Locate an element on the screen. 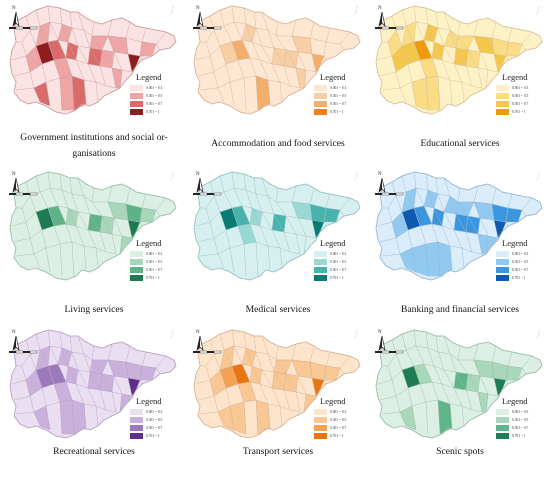 The height and width of the screenshot is (480, 550). legend-entry: 0.501 ~ 0.7 is located at coordinates (523, 104).